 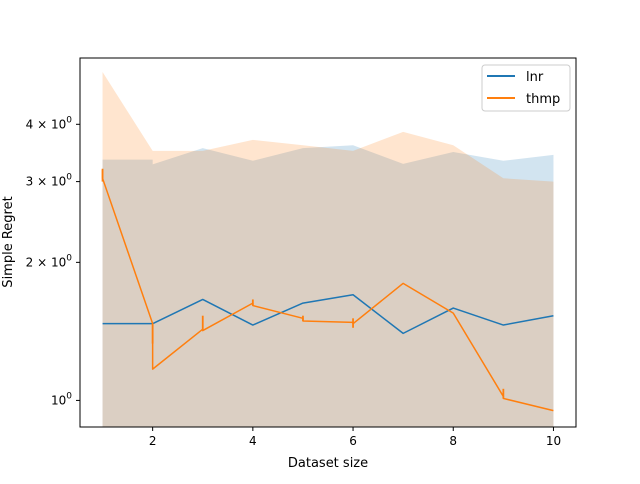 What do you see at coordinates (153, 441) in the screenshot?
I see `x-tick-label: 2` at bounding box center [153, 441].